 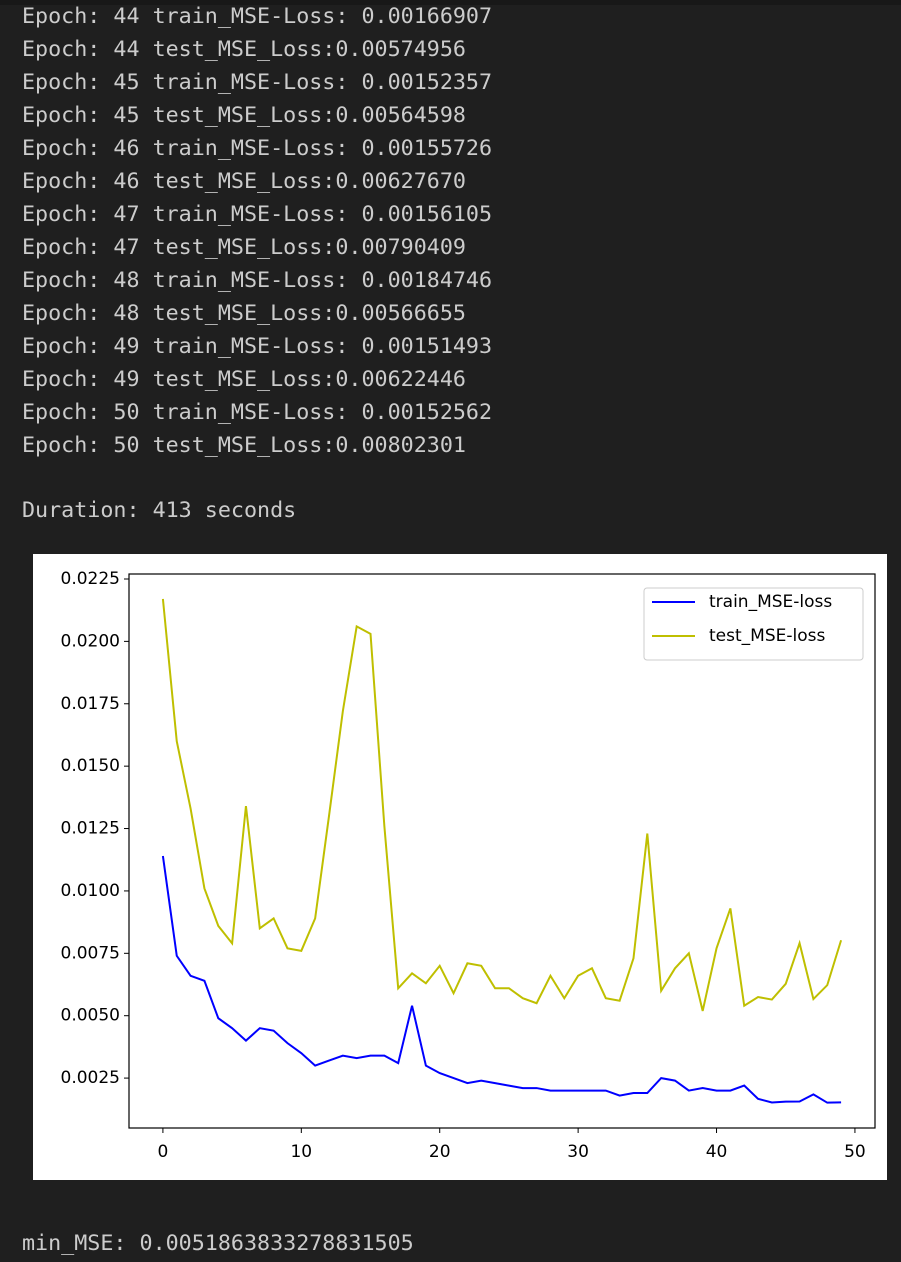 What do you see at coordinates (90, 829) in the screenshot?
I see `y-tick-label: 0.0125` at bounding box center [90, 829].